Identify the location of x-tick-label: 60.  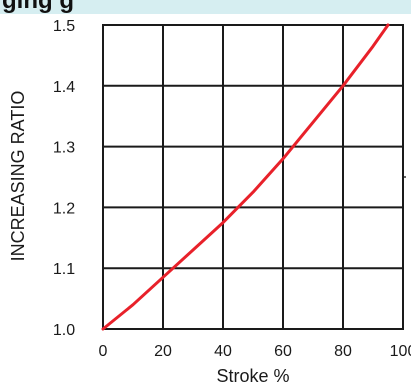
(283, 351).